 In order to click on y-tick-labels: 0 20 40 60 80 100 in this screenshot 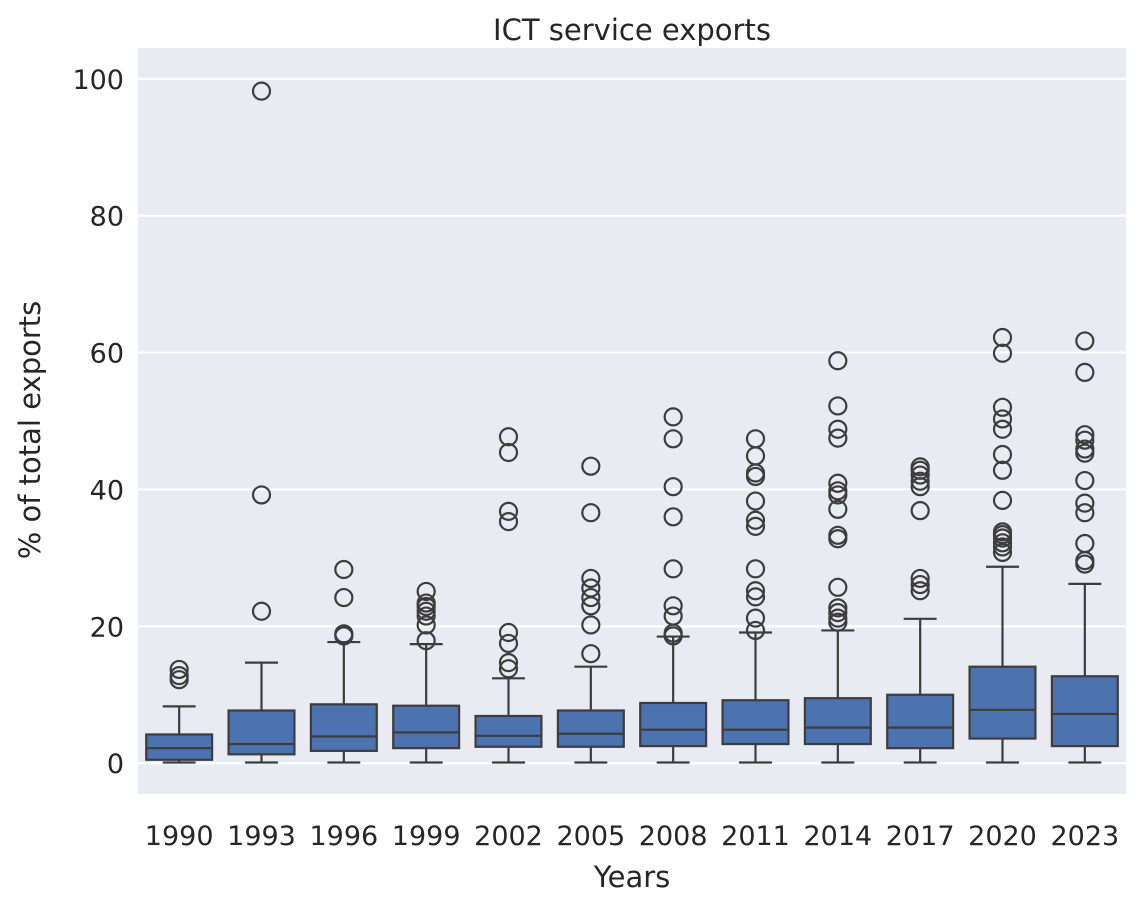, I will do `click(98, 422)`.